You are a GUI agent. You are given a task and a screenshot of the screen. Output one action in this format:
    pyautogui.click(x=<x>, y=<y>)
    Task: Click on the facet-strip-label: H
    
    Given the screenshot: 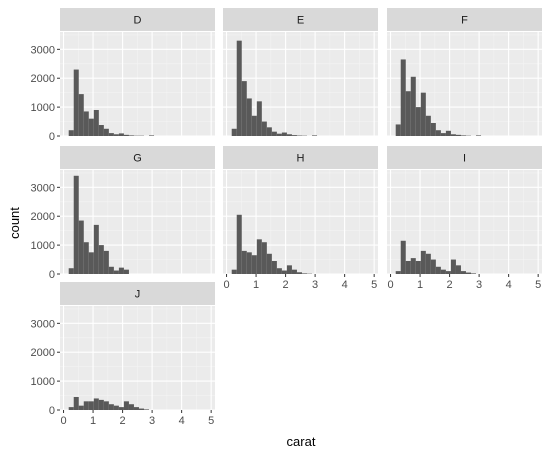 What is the action you would take?
    pyautogui.click(x=301, y=159)
    